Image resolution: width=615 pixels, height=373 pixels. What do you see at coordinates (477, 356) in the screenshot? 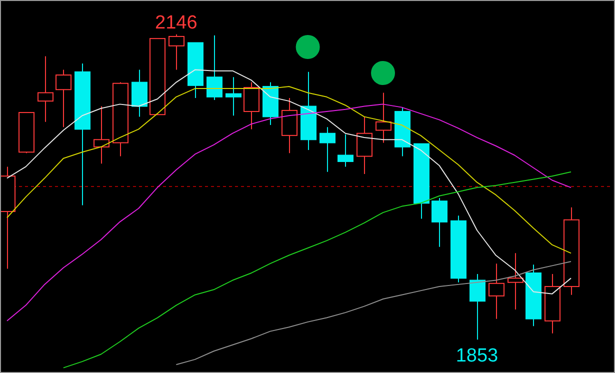
I see `annotation: 1853` at bounding box center [477, 356].